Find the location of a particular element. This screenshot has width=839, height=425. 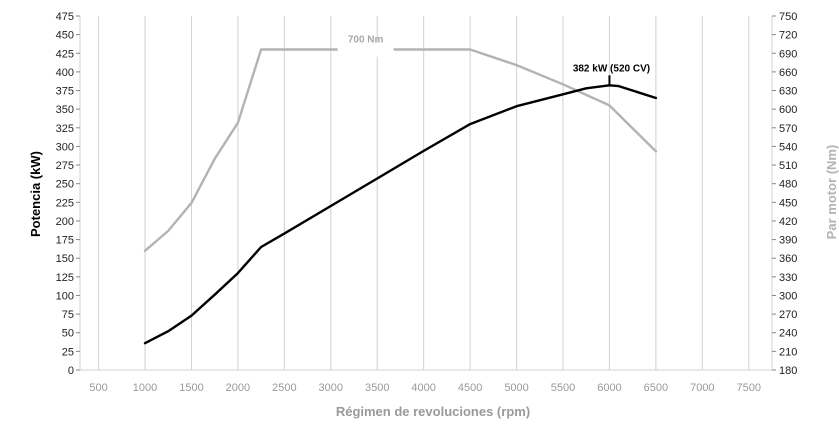

y-left-tick-label: 125 is located at coordinates (65, 278).